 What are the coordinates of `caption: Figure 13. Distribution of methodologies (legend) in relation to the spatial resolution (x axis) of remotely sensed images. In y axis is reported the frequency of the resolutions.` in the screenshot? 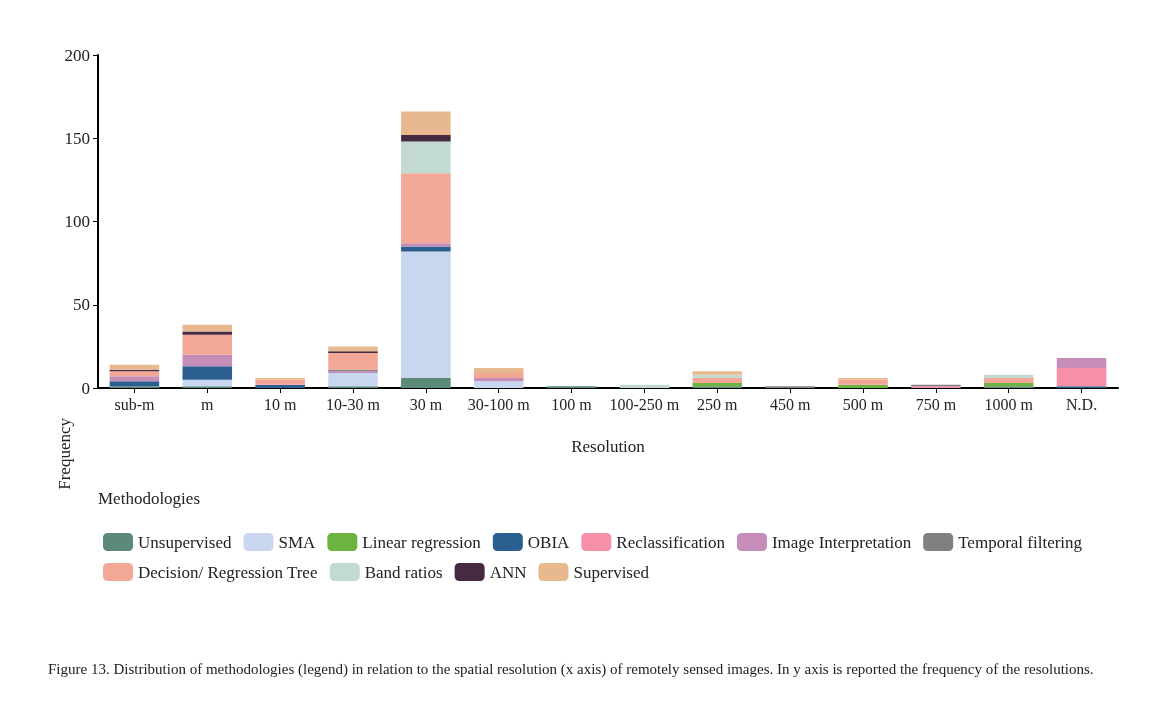 It's located at (571, 669).